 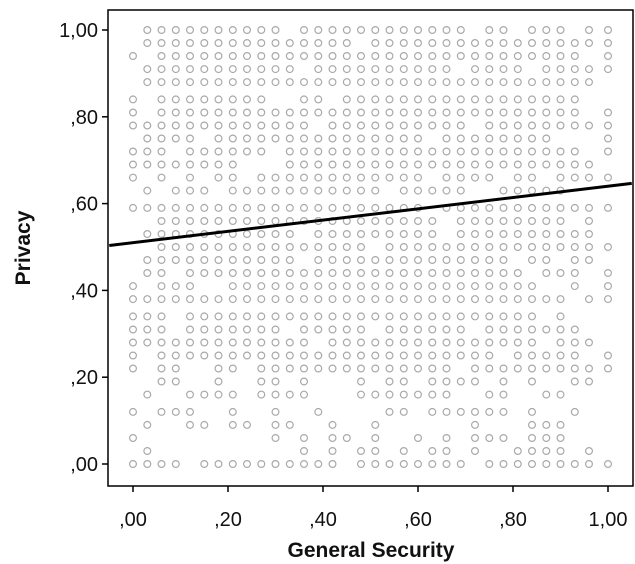 What do you see at coordinates (370, 214) in the screenshot?
I see `fit-line` at bounding box center [370, 214].